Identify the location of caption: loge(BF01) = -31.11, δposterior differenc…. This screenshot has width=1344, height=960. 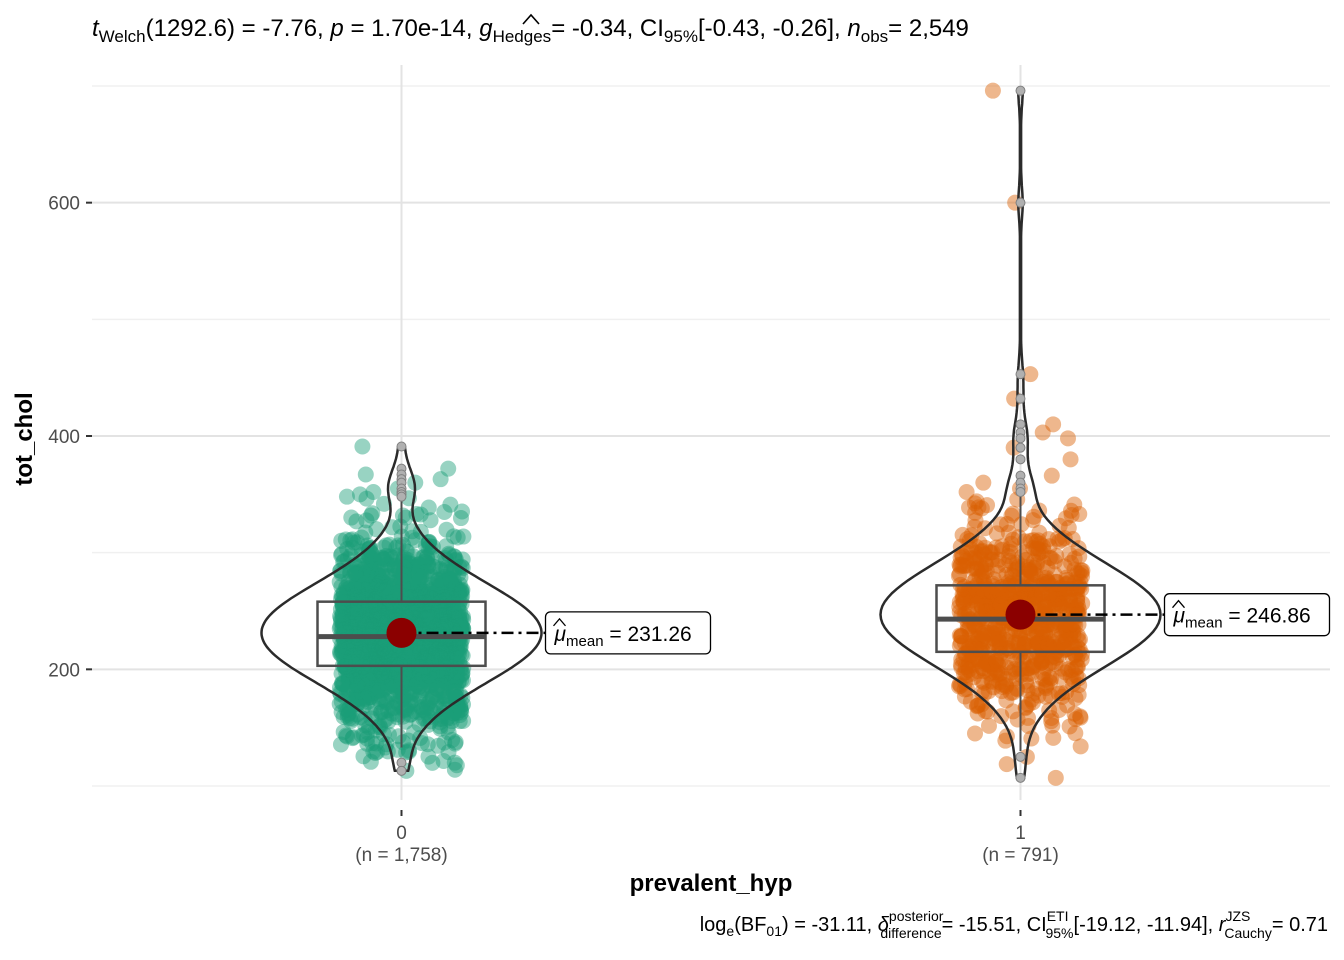
(1014, 924).